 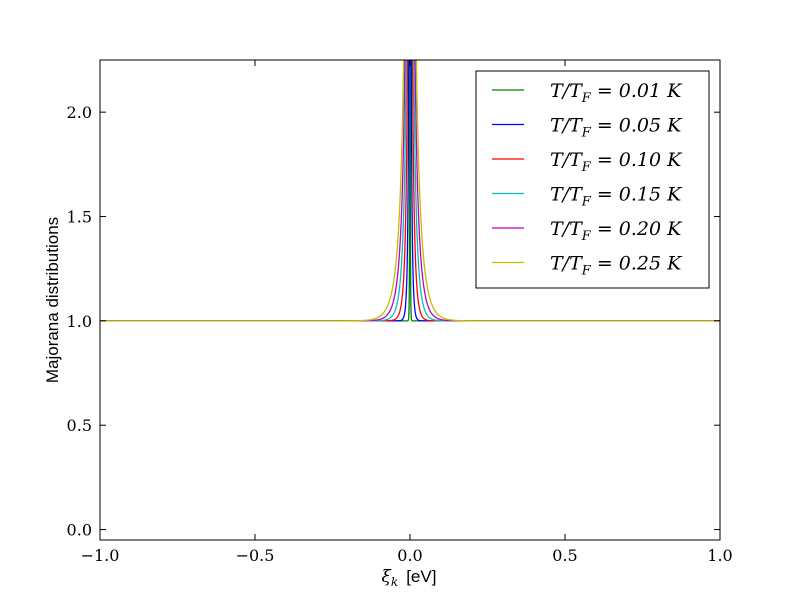 What do you see at coordinates (100, 555) in the screenshot?
I see `x-tick-label: −1.0` at bounding box center [100, 555].